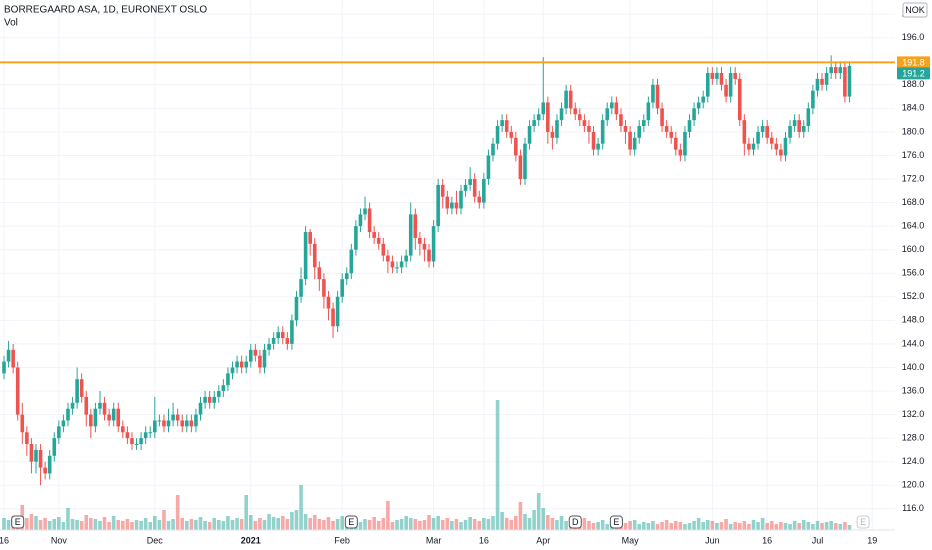 Image resolution: width=932 pixels, height=550 pixels. Describe the element at coordinates (913, 84) in the screenshot. I see `y-tick-label: 188.0` at that location.